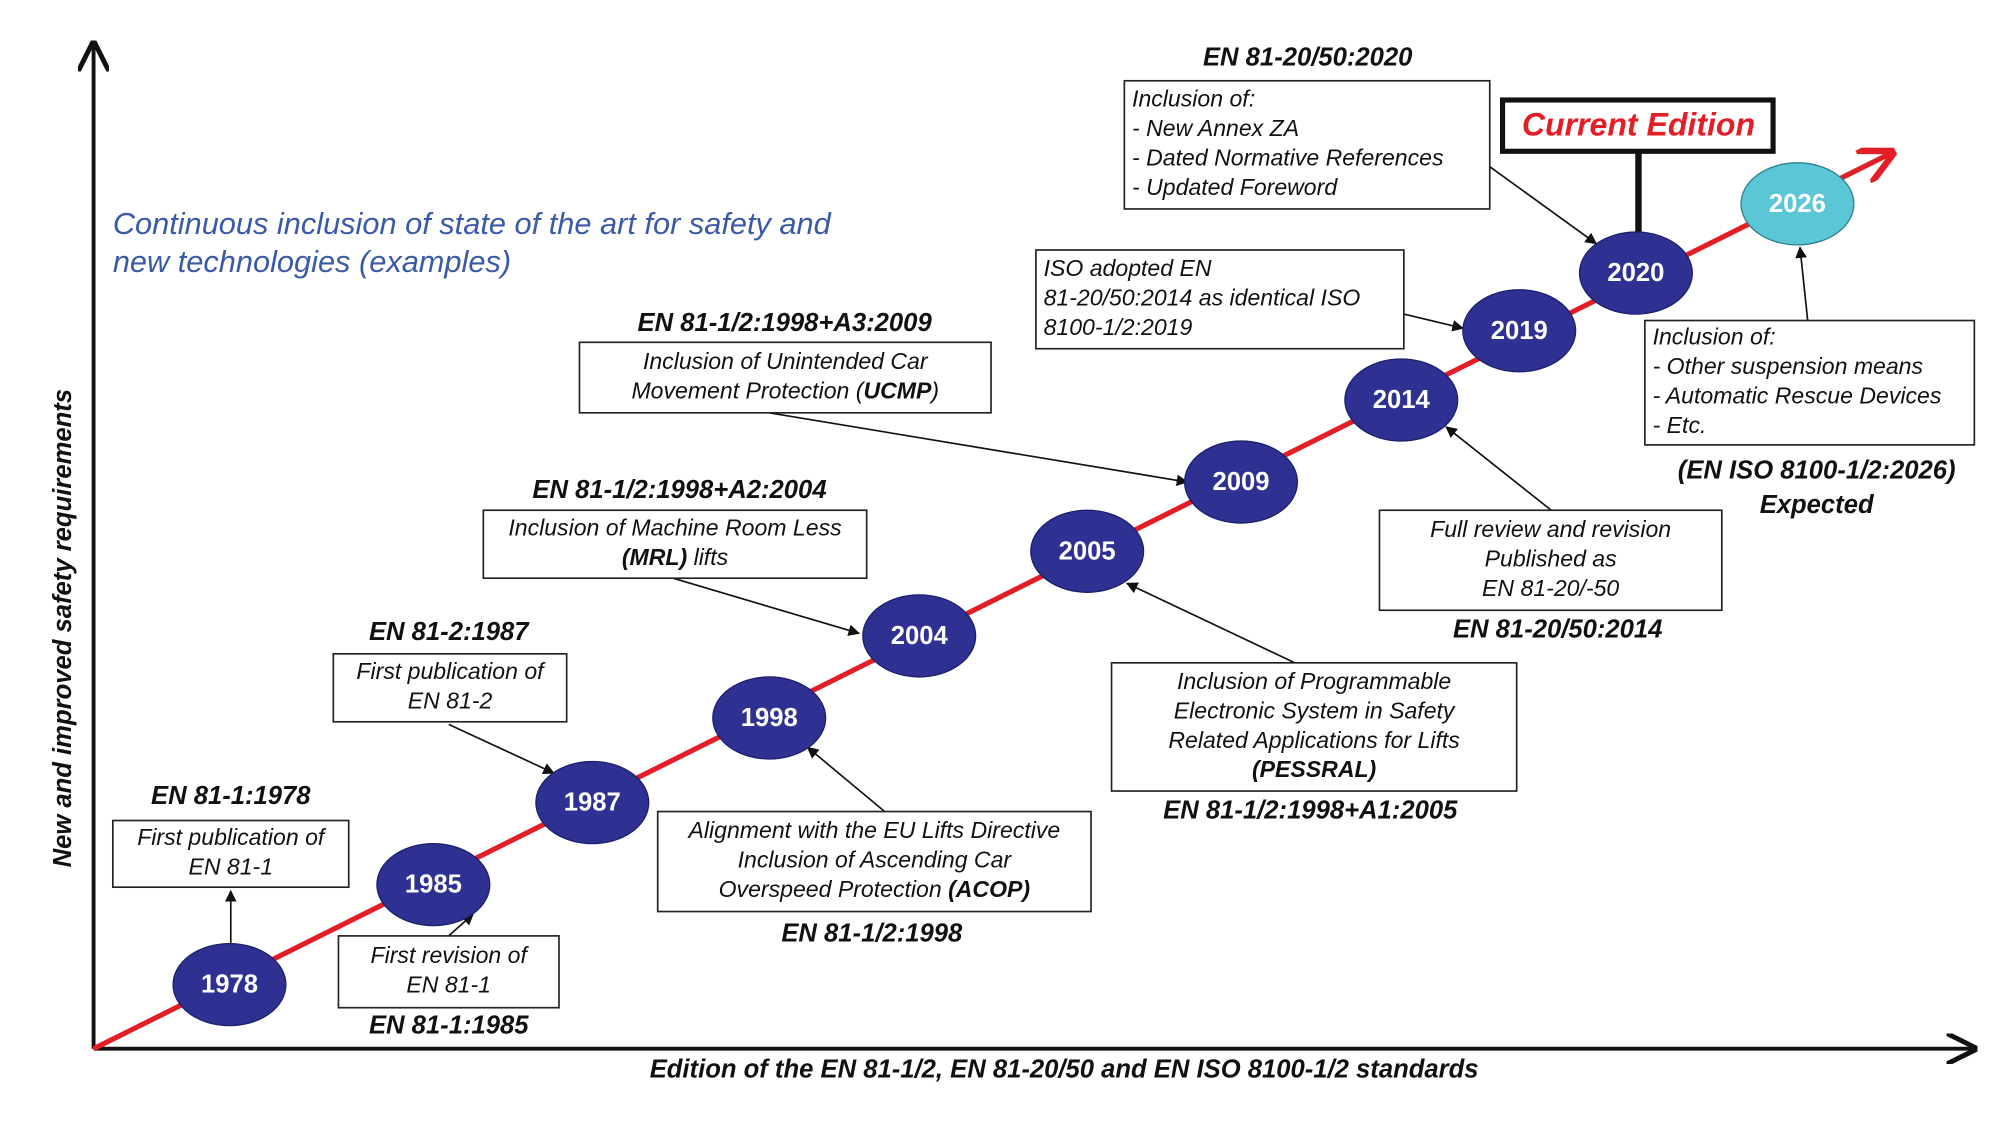  I want to click on text-span: Overspeed Protection, so click(833, 889).